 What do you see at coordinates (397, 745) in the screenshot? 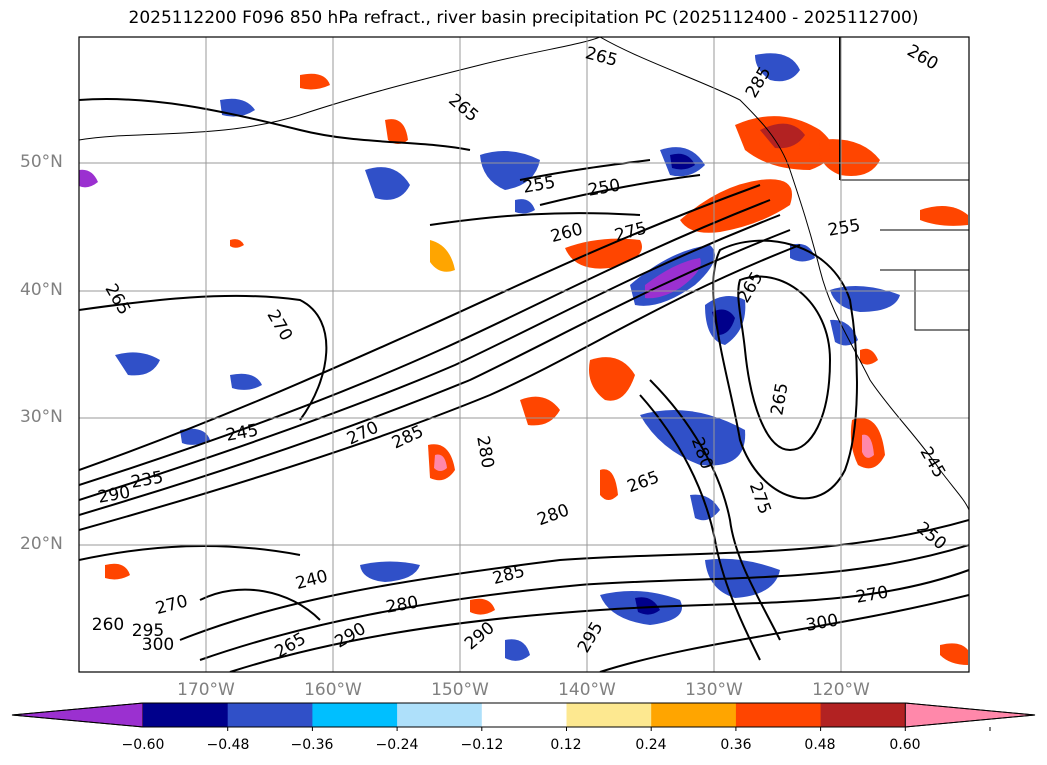
I see `colorbar-tick-label: −0.24` at bounding box center [397, 745].